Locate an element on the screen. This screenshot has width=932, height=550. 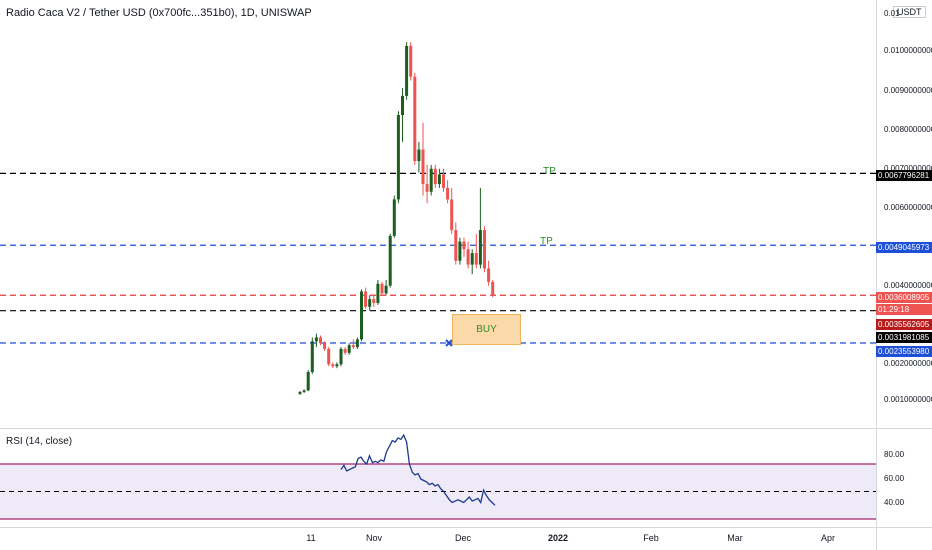
rsi-tick: 40.00 is located at coordinates (894, 502).